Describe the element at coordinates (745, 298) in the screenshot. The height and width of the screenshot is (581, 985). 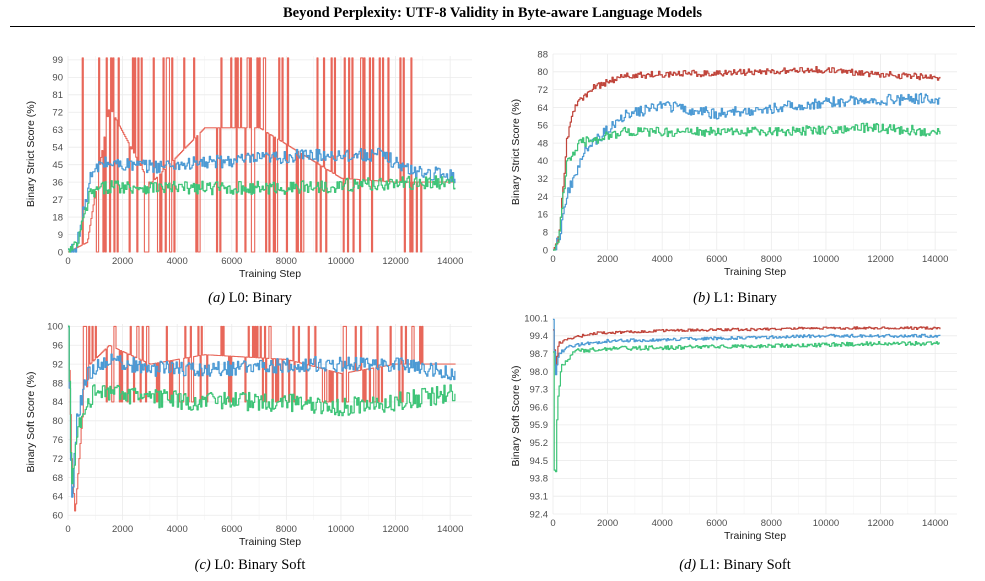
I see `caption-b-text: L1: Binary` at that location.